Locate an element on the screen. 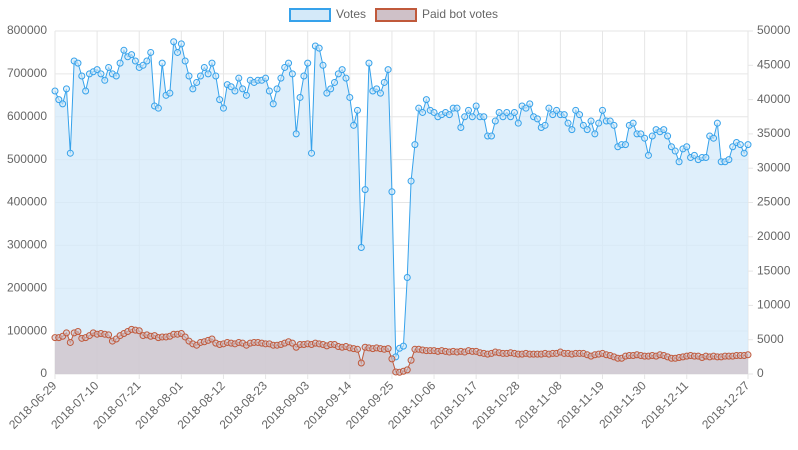 The image size is (798, 450). x-tick-label: 2018-12-27 is located at coordinates (726, 405).